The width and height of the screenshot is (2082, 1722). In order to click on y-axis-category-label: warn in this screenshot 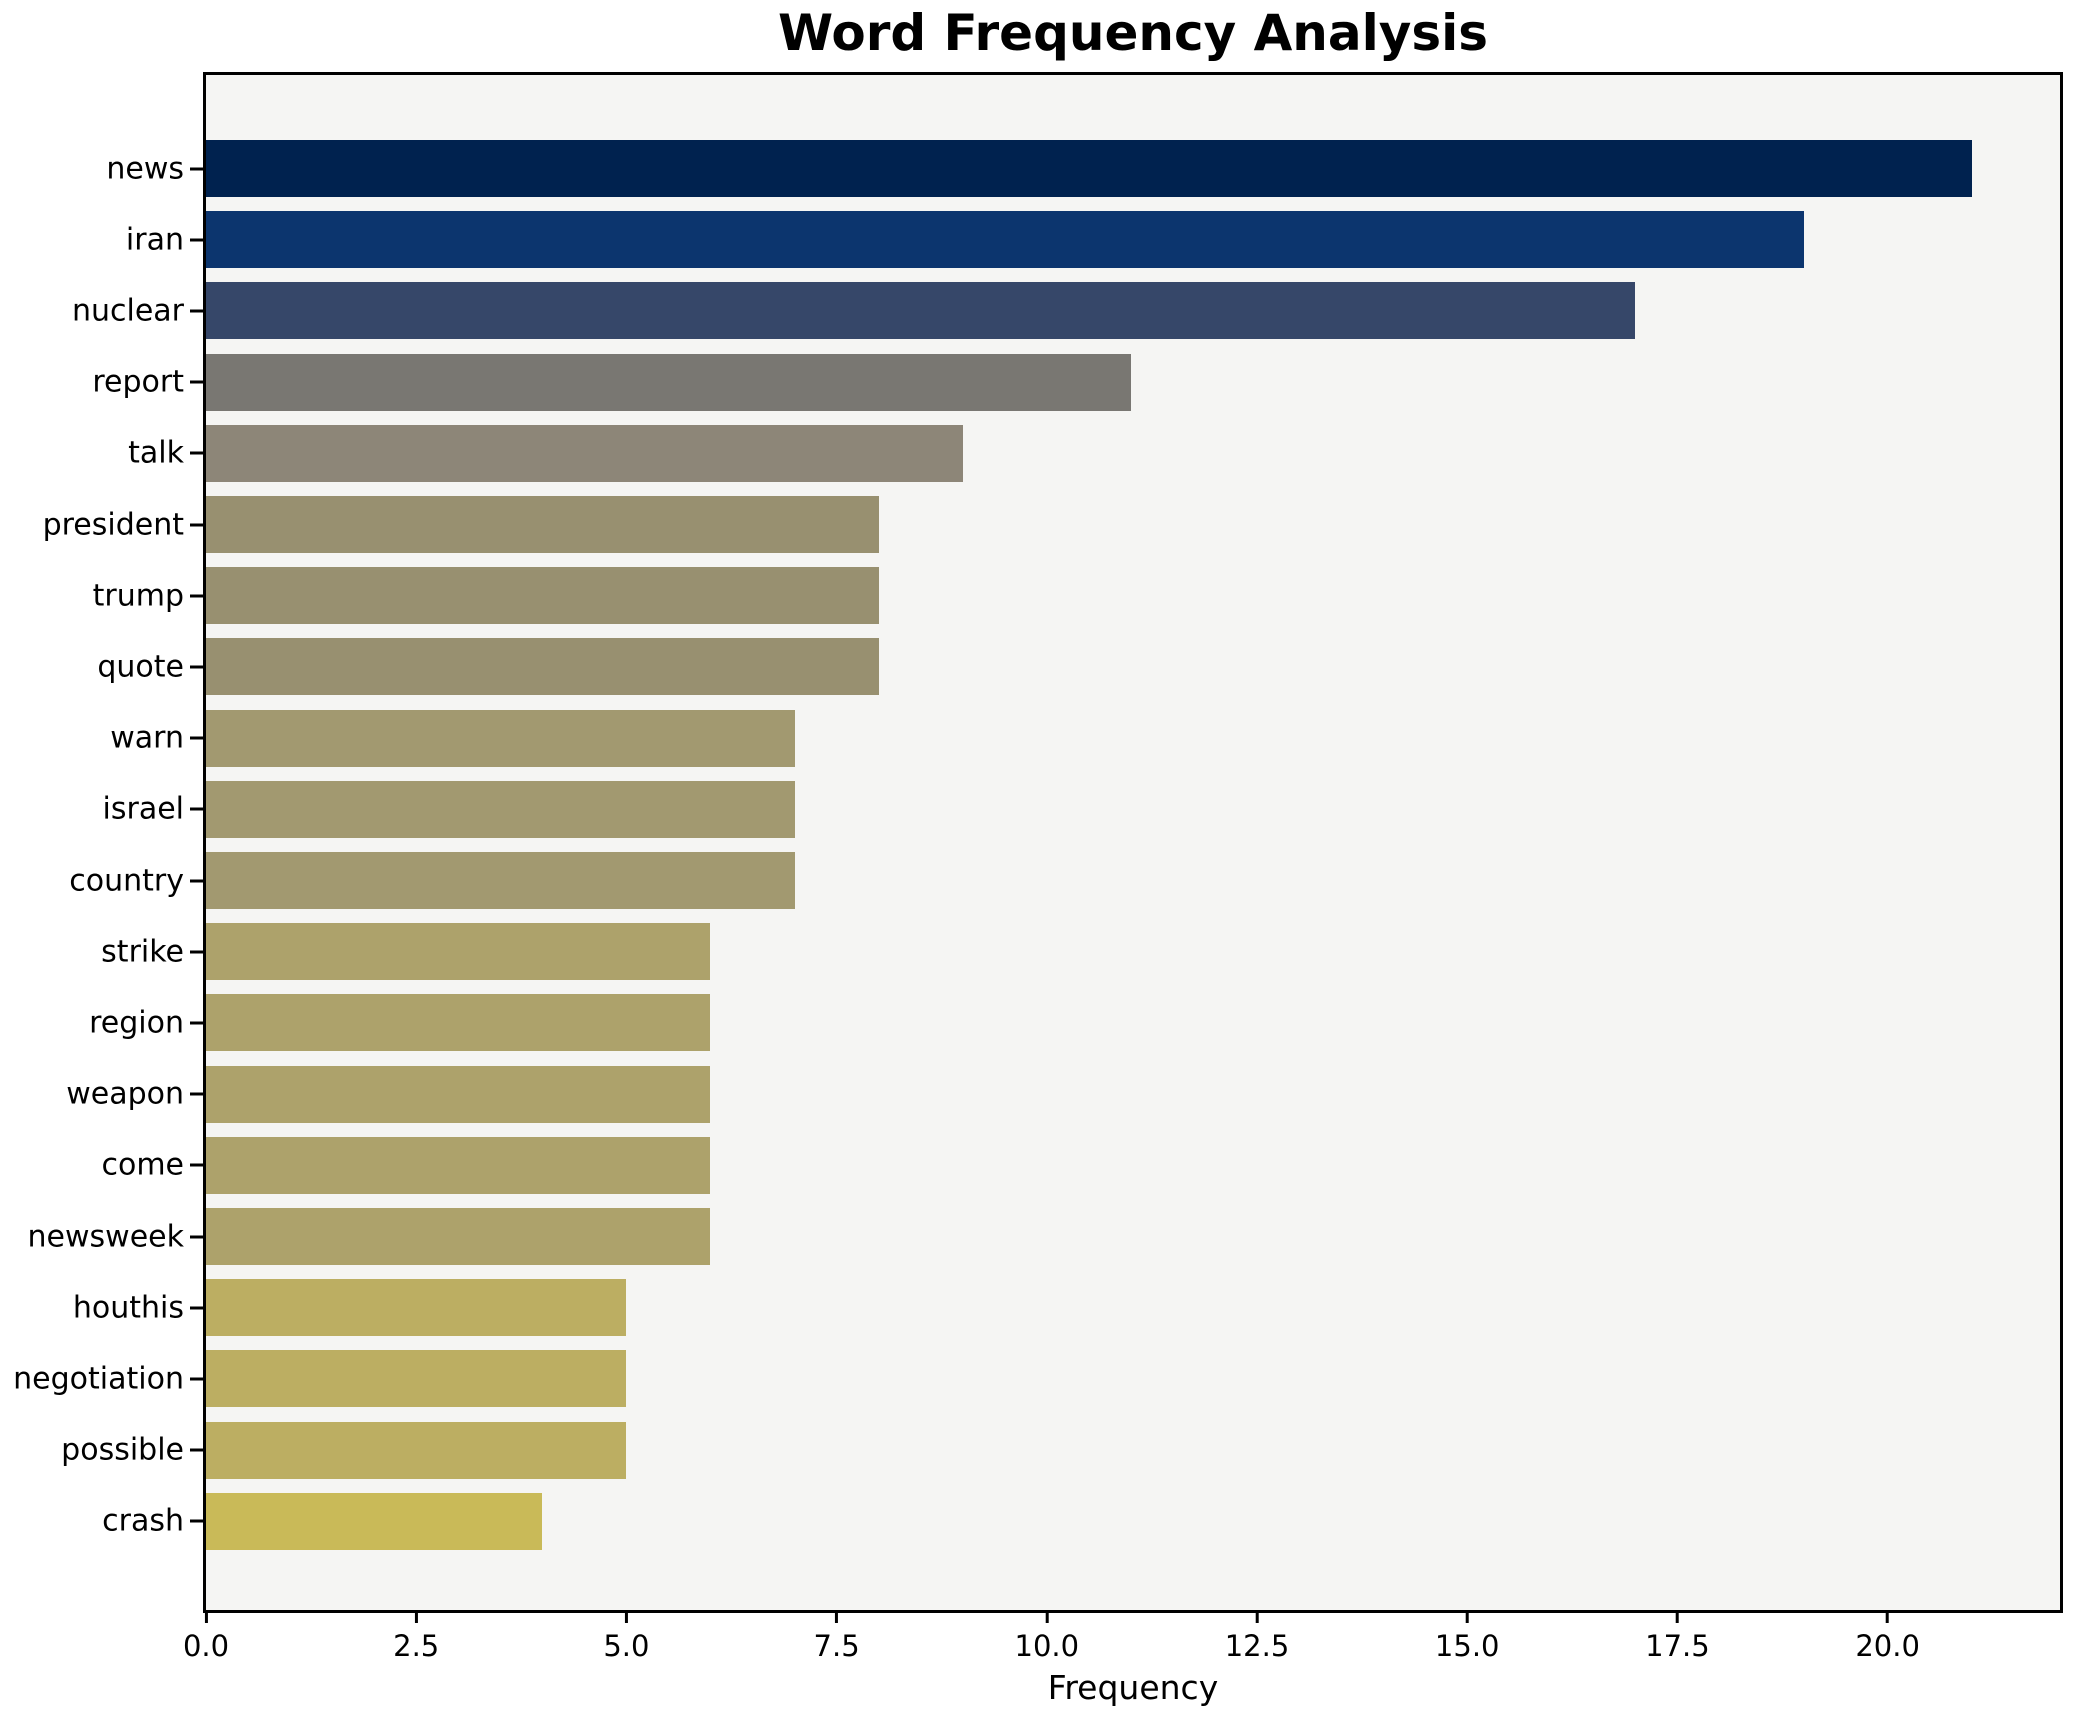, I will do `click(147, 738)`.